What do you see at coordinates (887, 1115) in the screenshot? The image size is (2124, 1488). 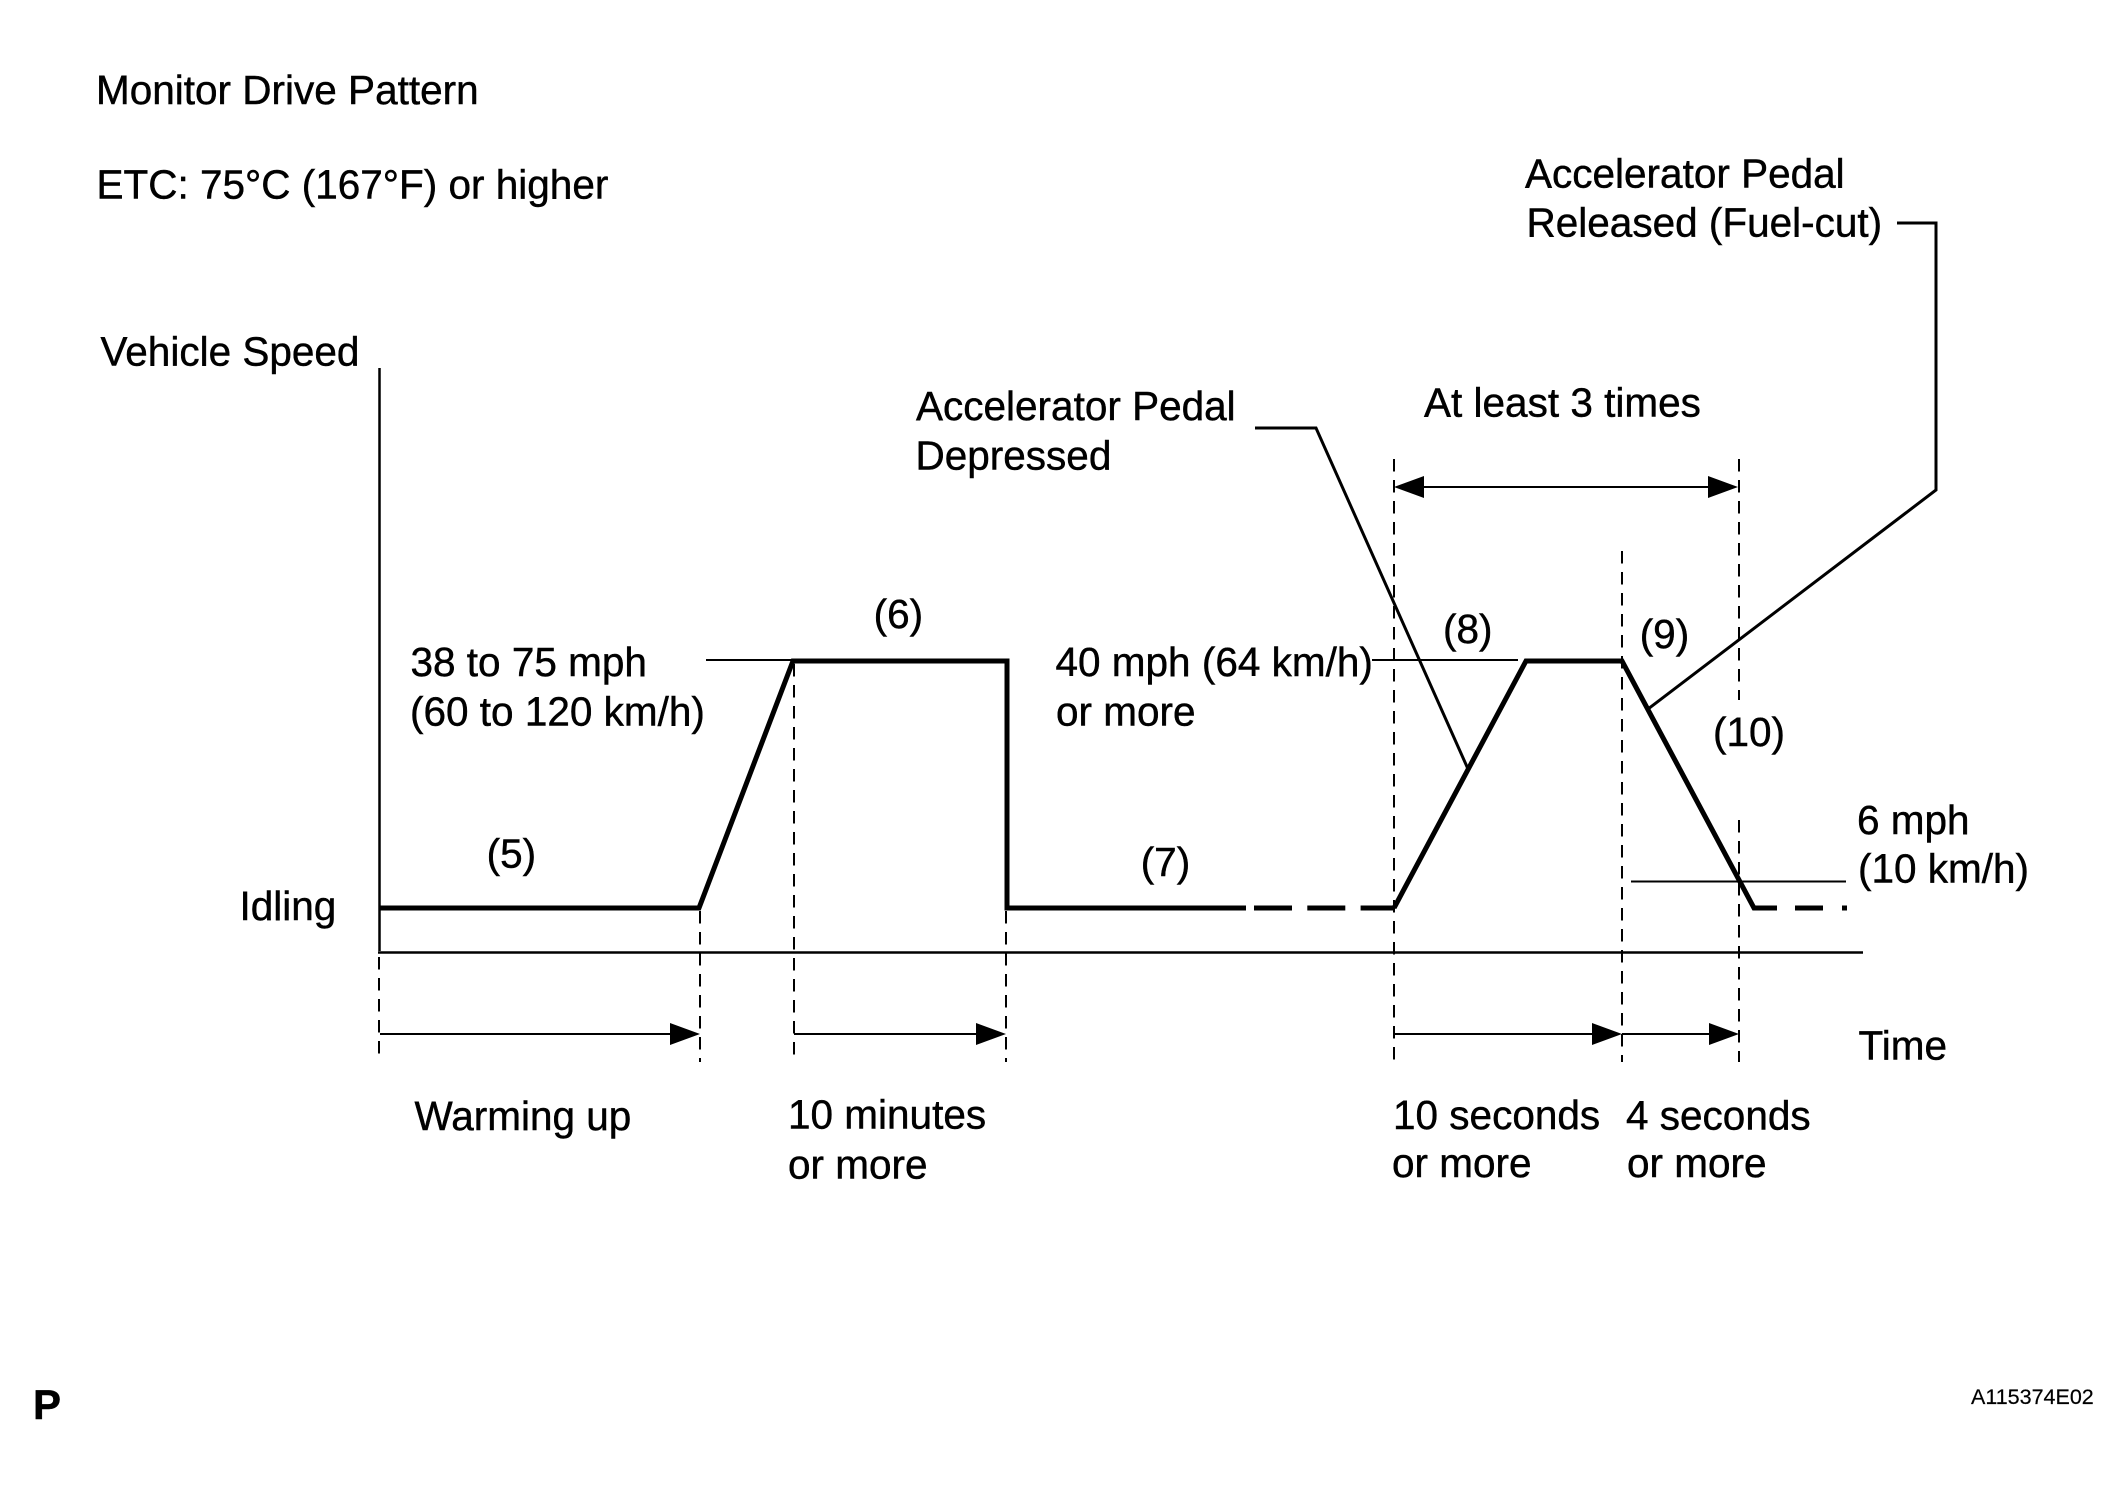 I see `svg-text: 10 minutes` at bounding box center [887, 1115].